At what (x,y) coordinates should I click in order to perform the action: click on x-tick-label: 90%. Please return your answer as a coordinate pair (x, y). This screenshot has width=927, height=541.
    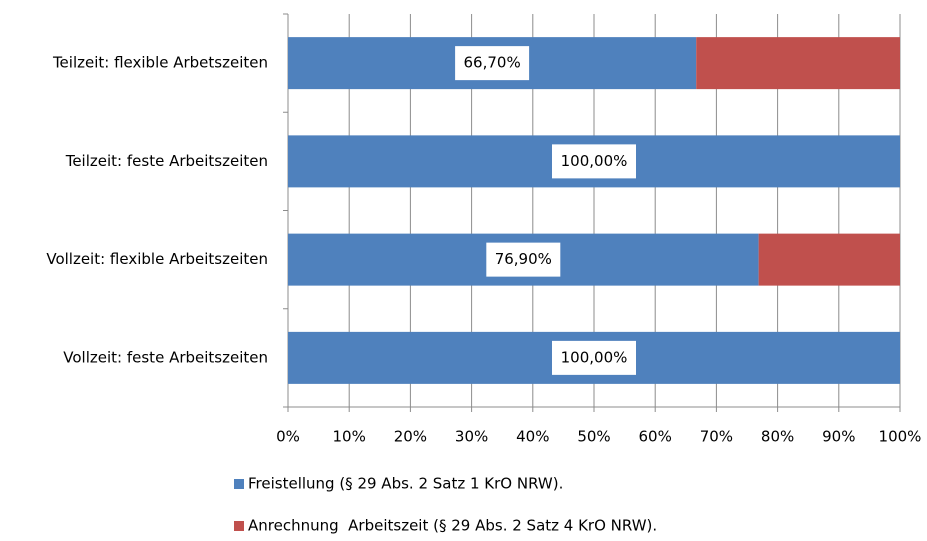
    Looking at the image, I should click on (838, 437).